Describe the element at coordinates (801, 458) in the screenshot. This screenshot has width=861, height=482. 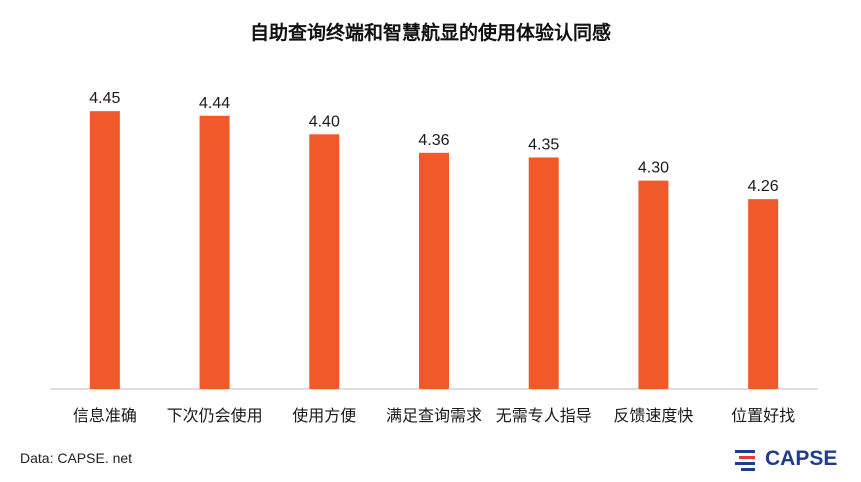
I see `logo-text: CAPSE` at that location.